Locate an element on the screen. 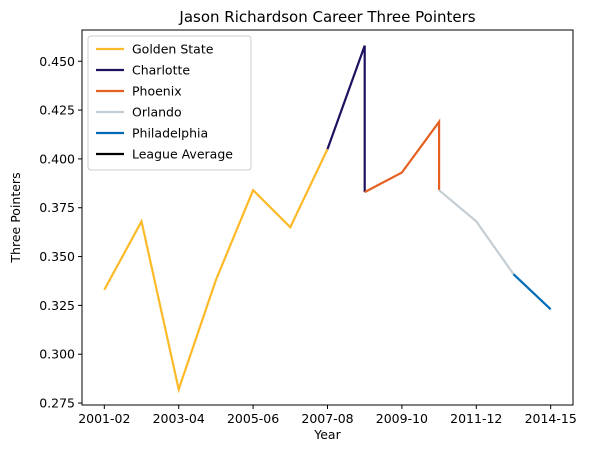  legend-label: Golden State is located at coordinates (173, 49).